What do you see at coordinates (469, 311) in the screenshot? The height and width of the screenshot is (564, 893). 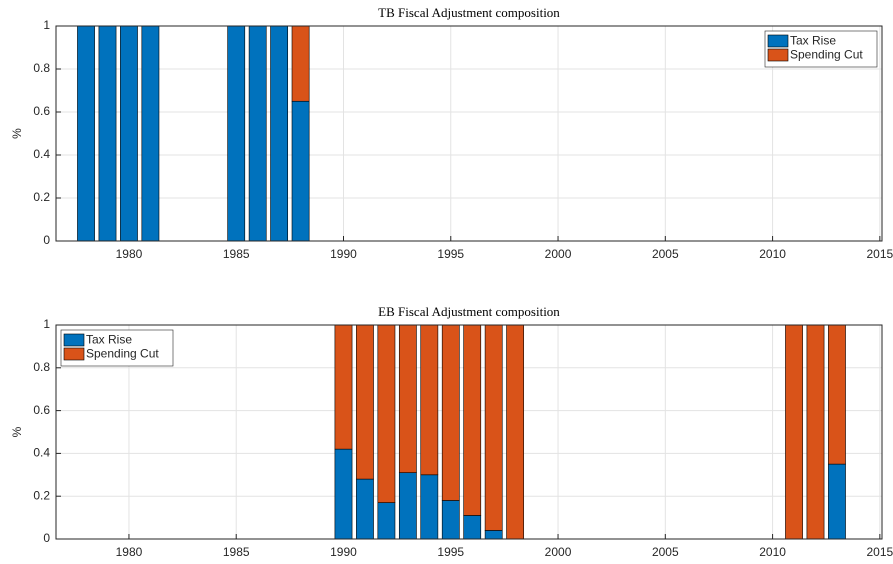 I see `chart-title: EB Fiscal Adjustment composition` at bounding box center [469, 311].